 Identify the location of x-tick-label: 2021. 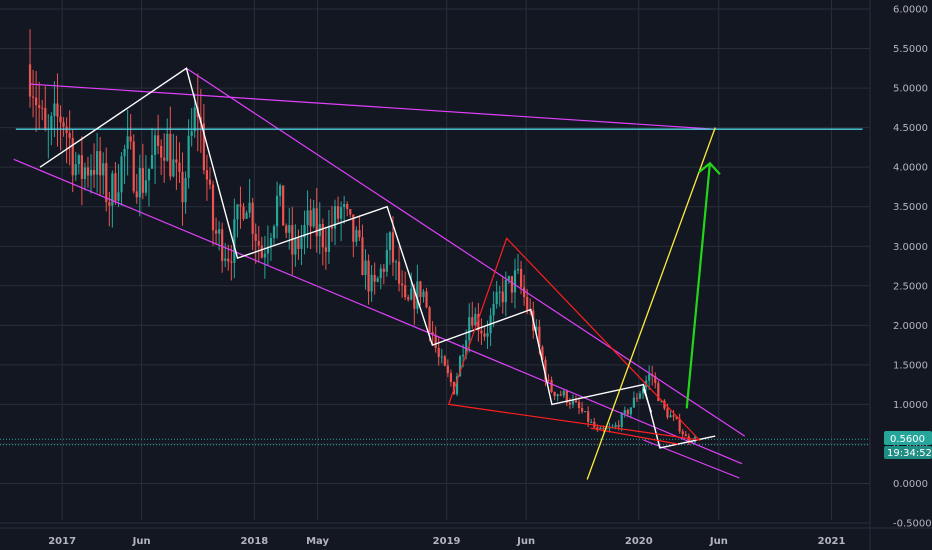
(832, 541).